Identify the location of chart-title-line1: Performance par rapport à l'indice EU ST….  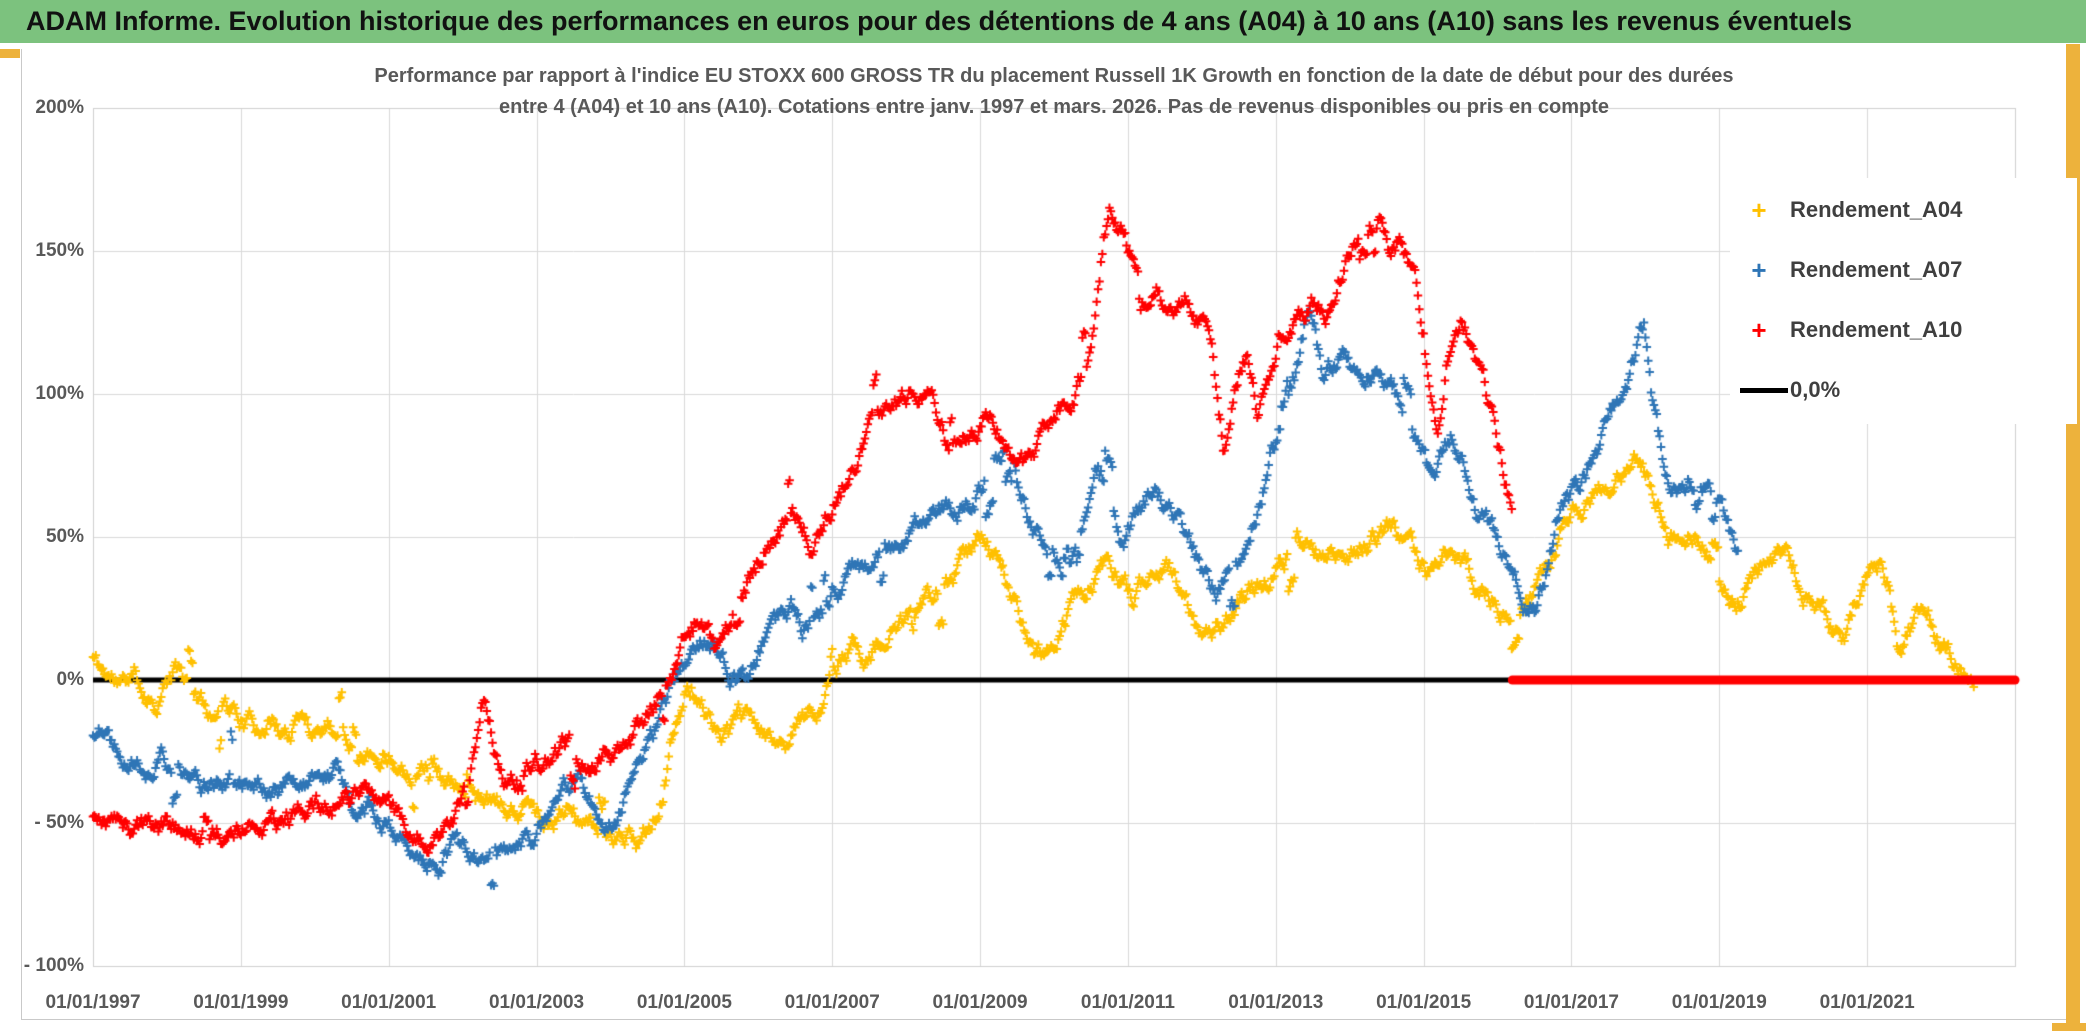
(1054, 76).